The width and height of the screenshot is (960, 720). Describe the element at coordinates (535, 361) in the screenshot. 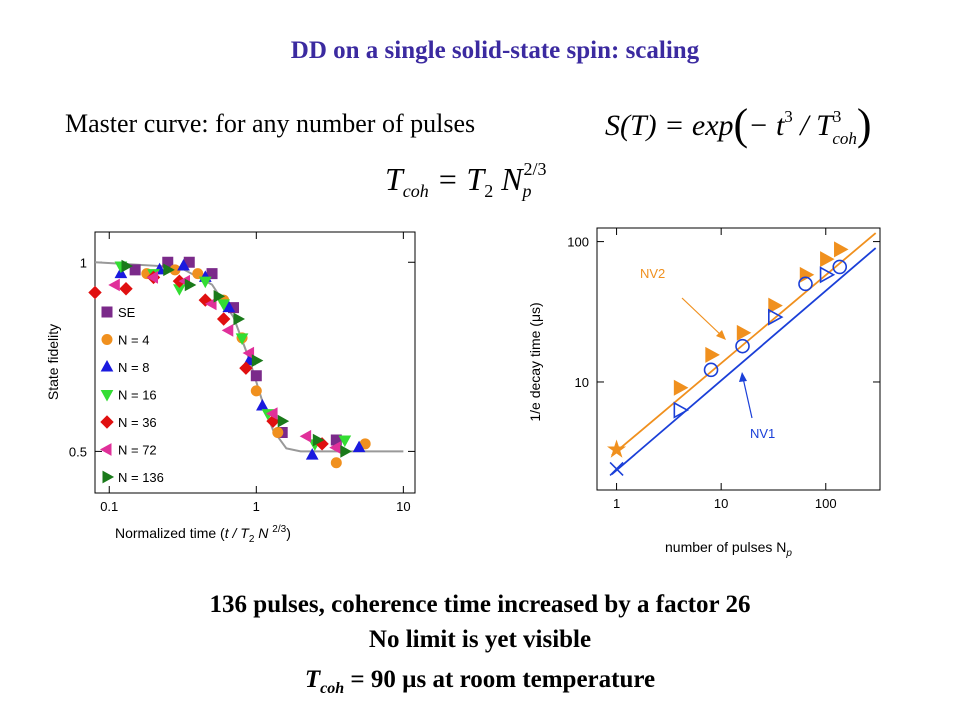

I see `y-axis-label: 1/e decay time (μs)` at that location.